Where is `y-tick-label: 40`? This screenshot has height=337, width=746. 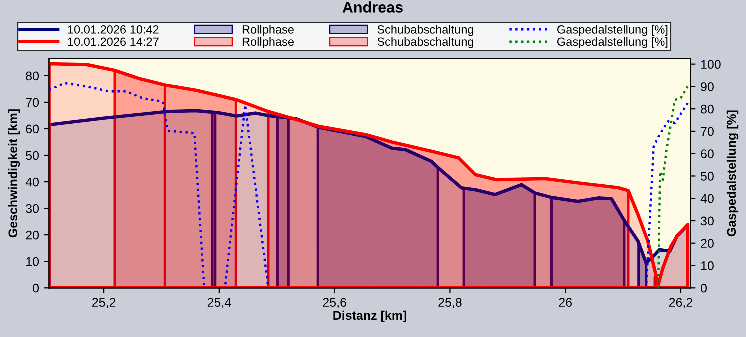 y-tick-label: 40 is located at coordinates (33, 182).